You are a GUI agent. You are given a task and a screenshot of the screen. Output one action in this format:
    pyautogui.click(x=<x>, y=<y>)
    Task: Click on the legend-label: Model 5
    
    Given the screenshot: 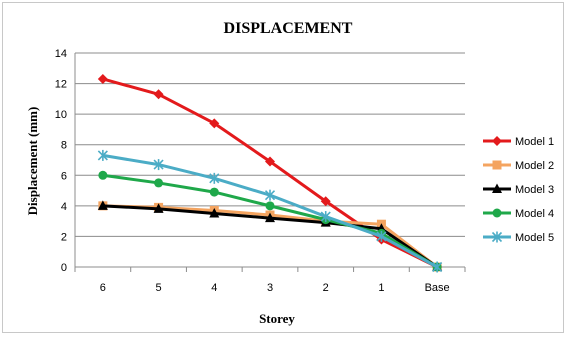 What is the action you would take?
    pyautogui.click(x=534, y=238)
    